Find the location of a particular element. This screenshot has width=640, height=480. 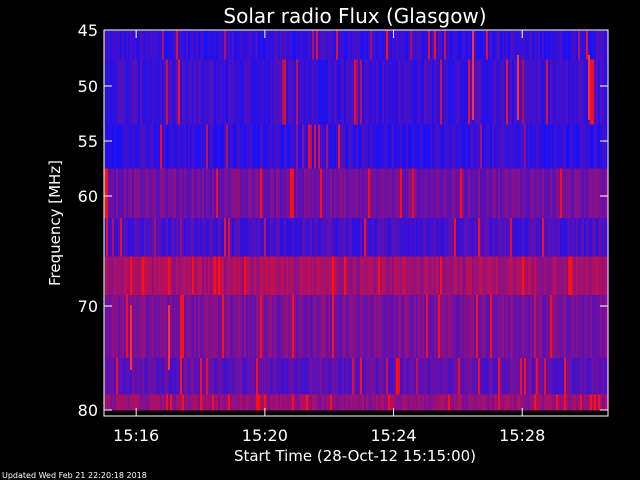

y-tick-label: 70 is located at coordinates (88, 306).